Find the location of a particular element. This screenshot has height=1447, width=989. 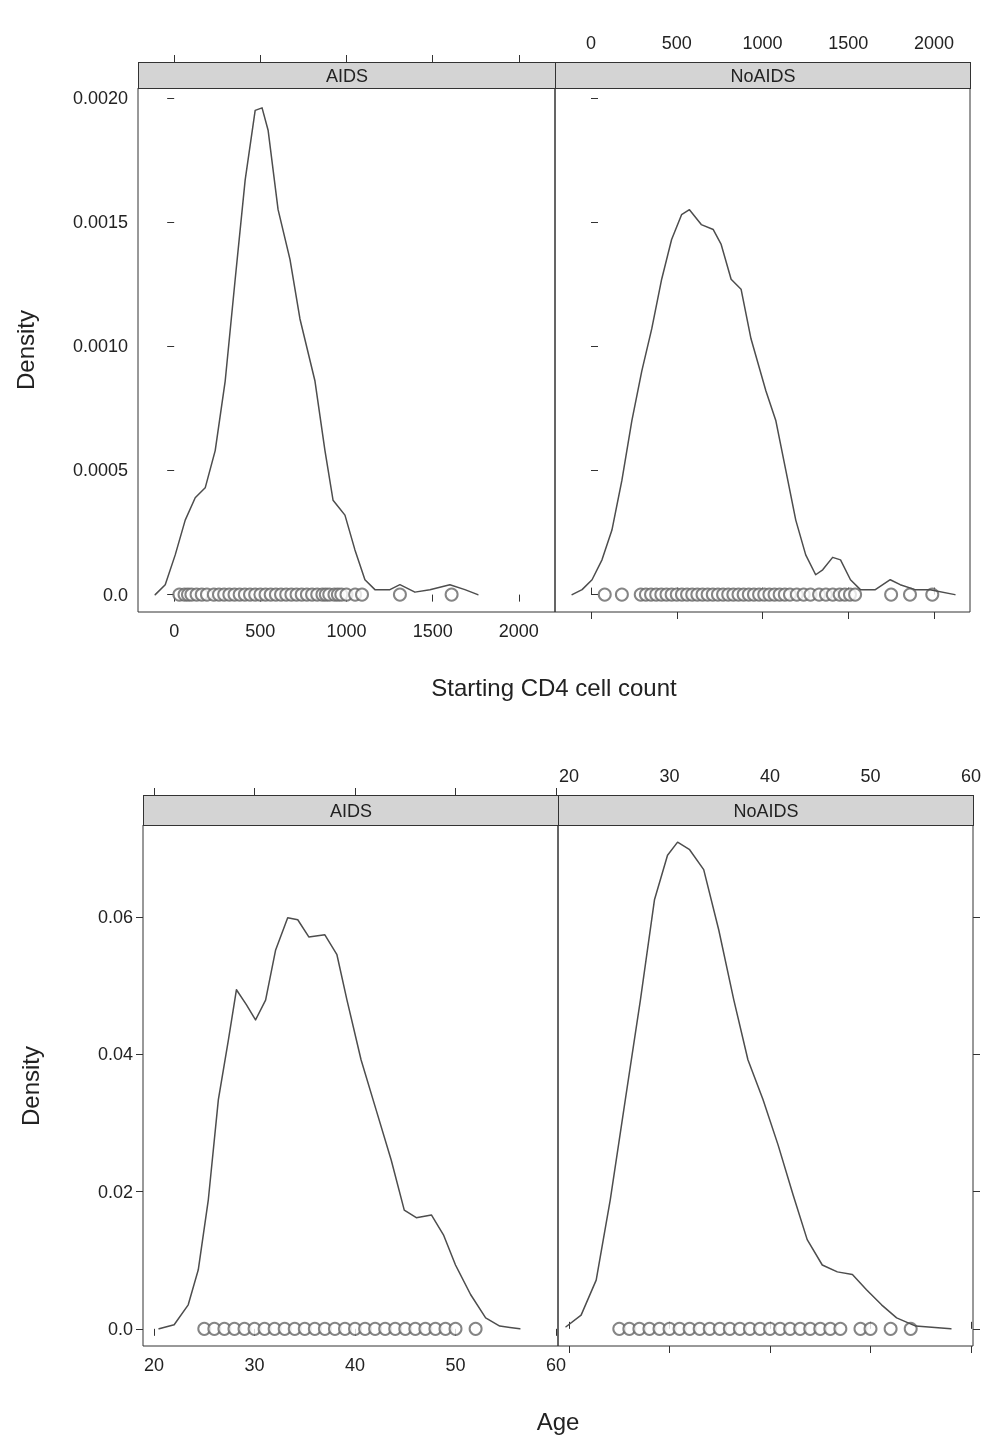

y-tick-label: 0.02 is located at coordinates (115, 1191).